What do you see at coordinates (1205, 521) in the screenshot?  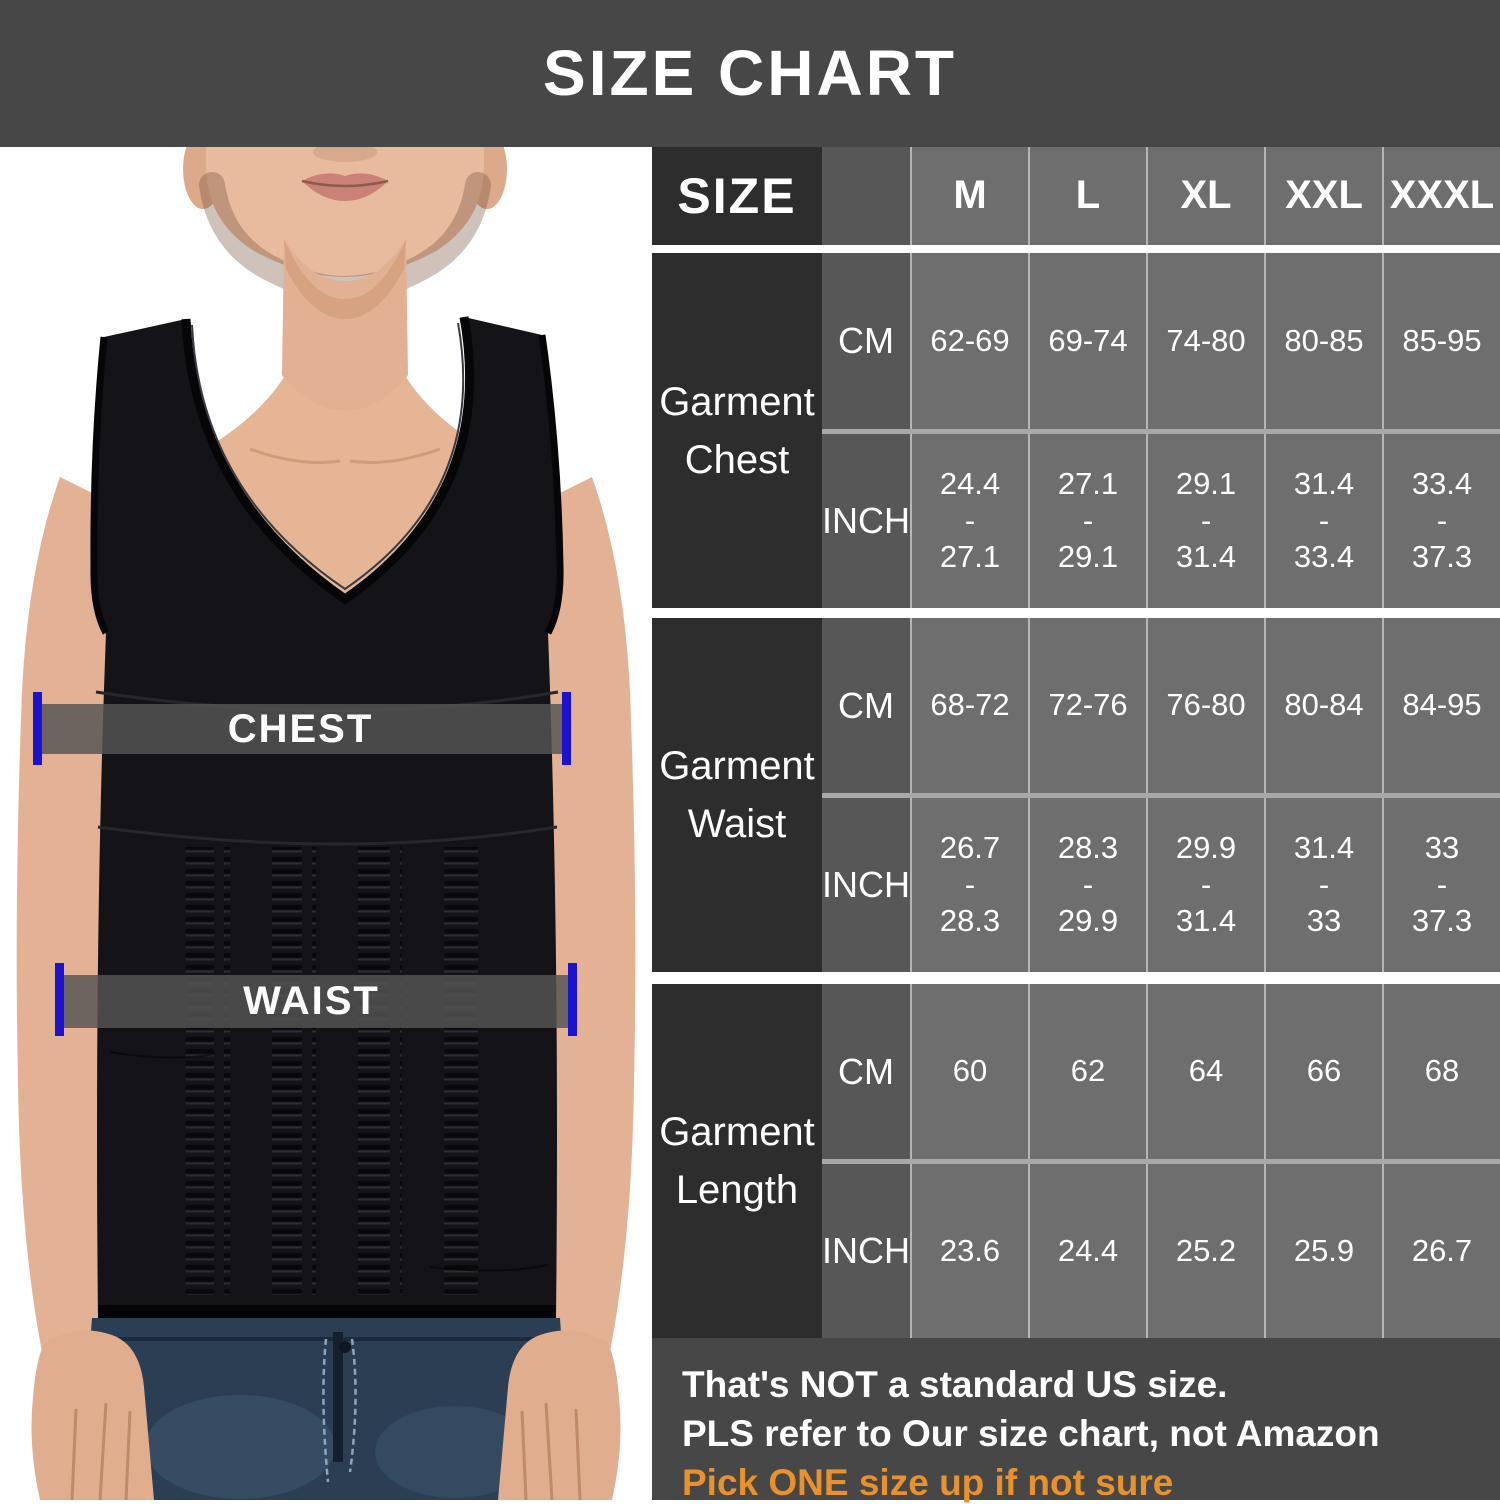 I see `size-value-cell: 29.1 - 31.4` at bounding box center [1205, 521].